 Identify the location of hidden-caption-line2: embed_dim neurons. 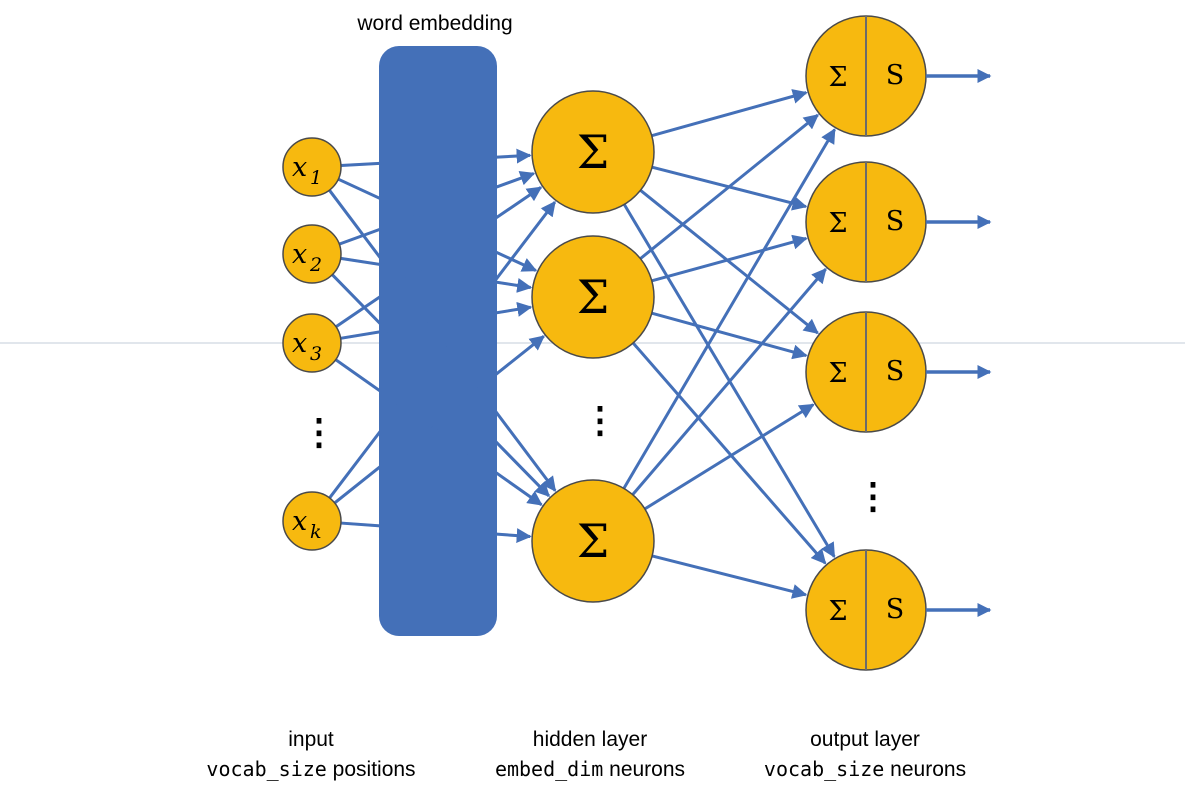
(590, 769).